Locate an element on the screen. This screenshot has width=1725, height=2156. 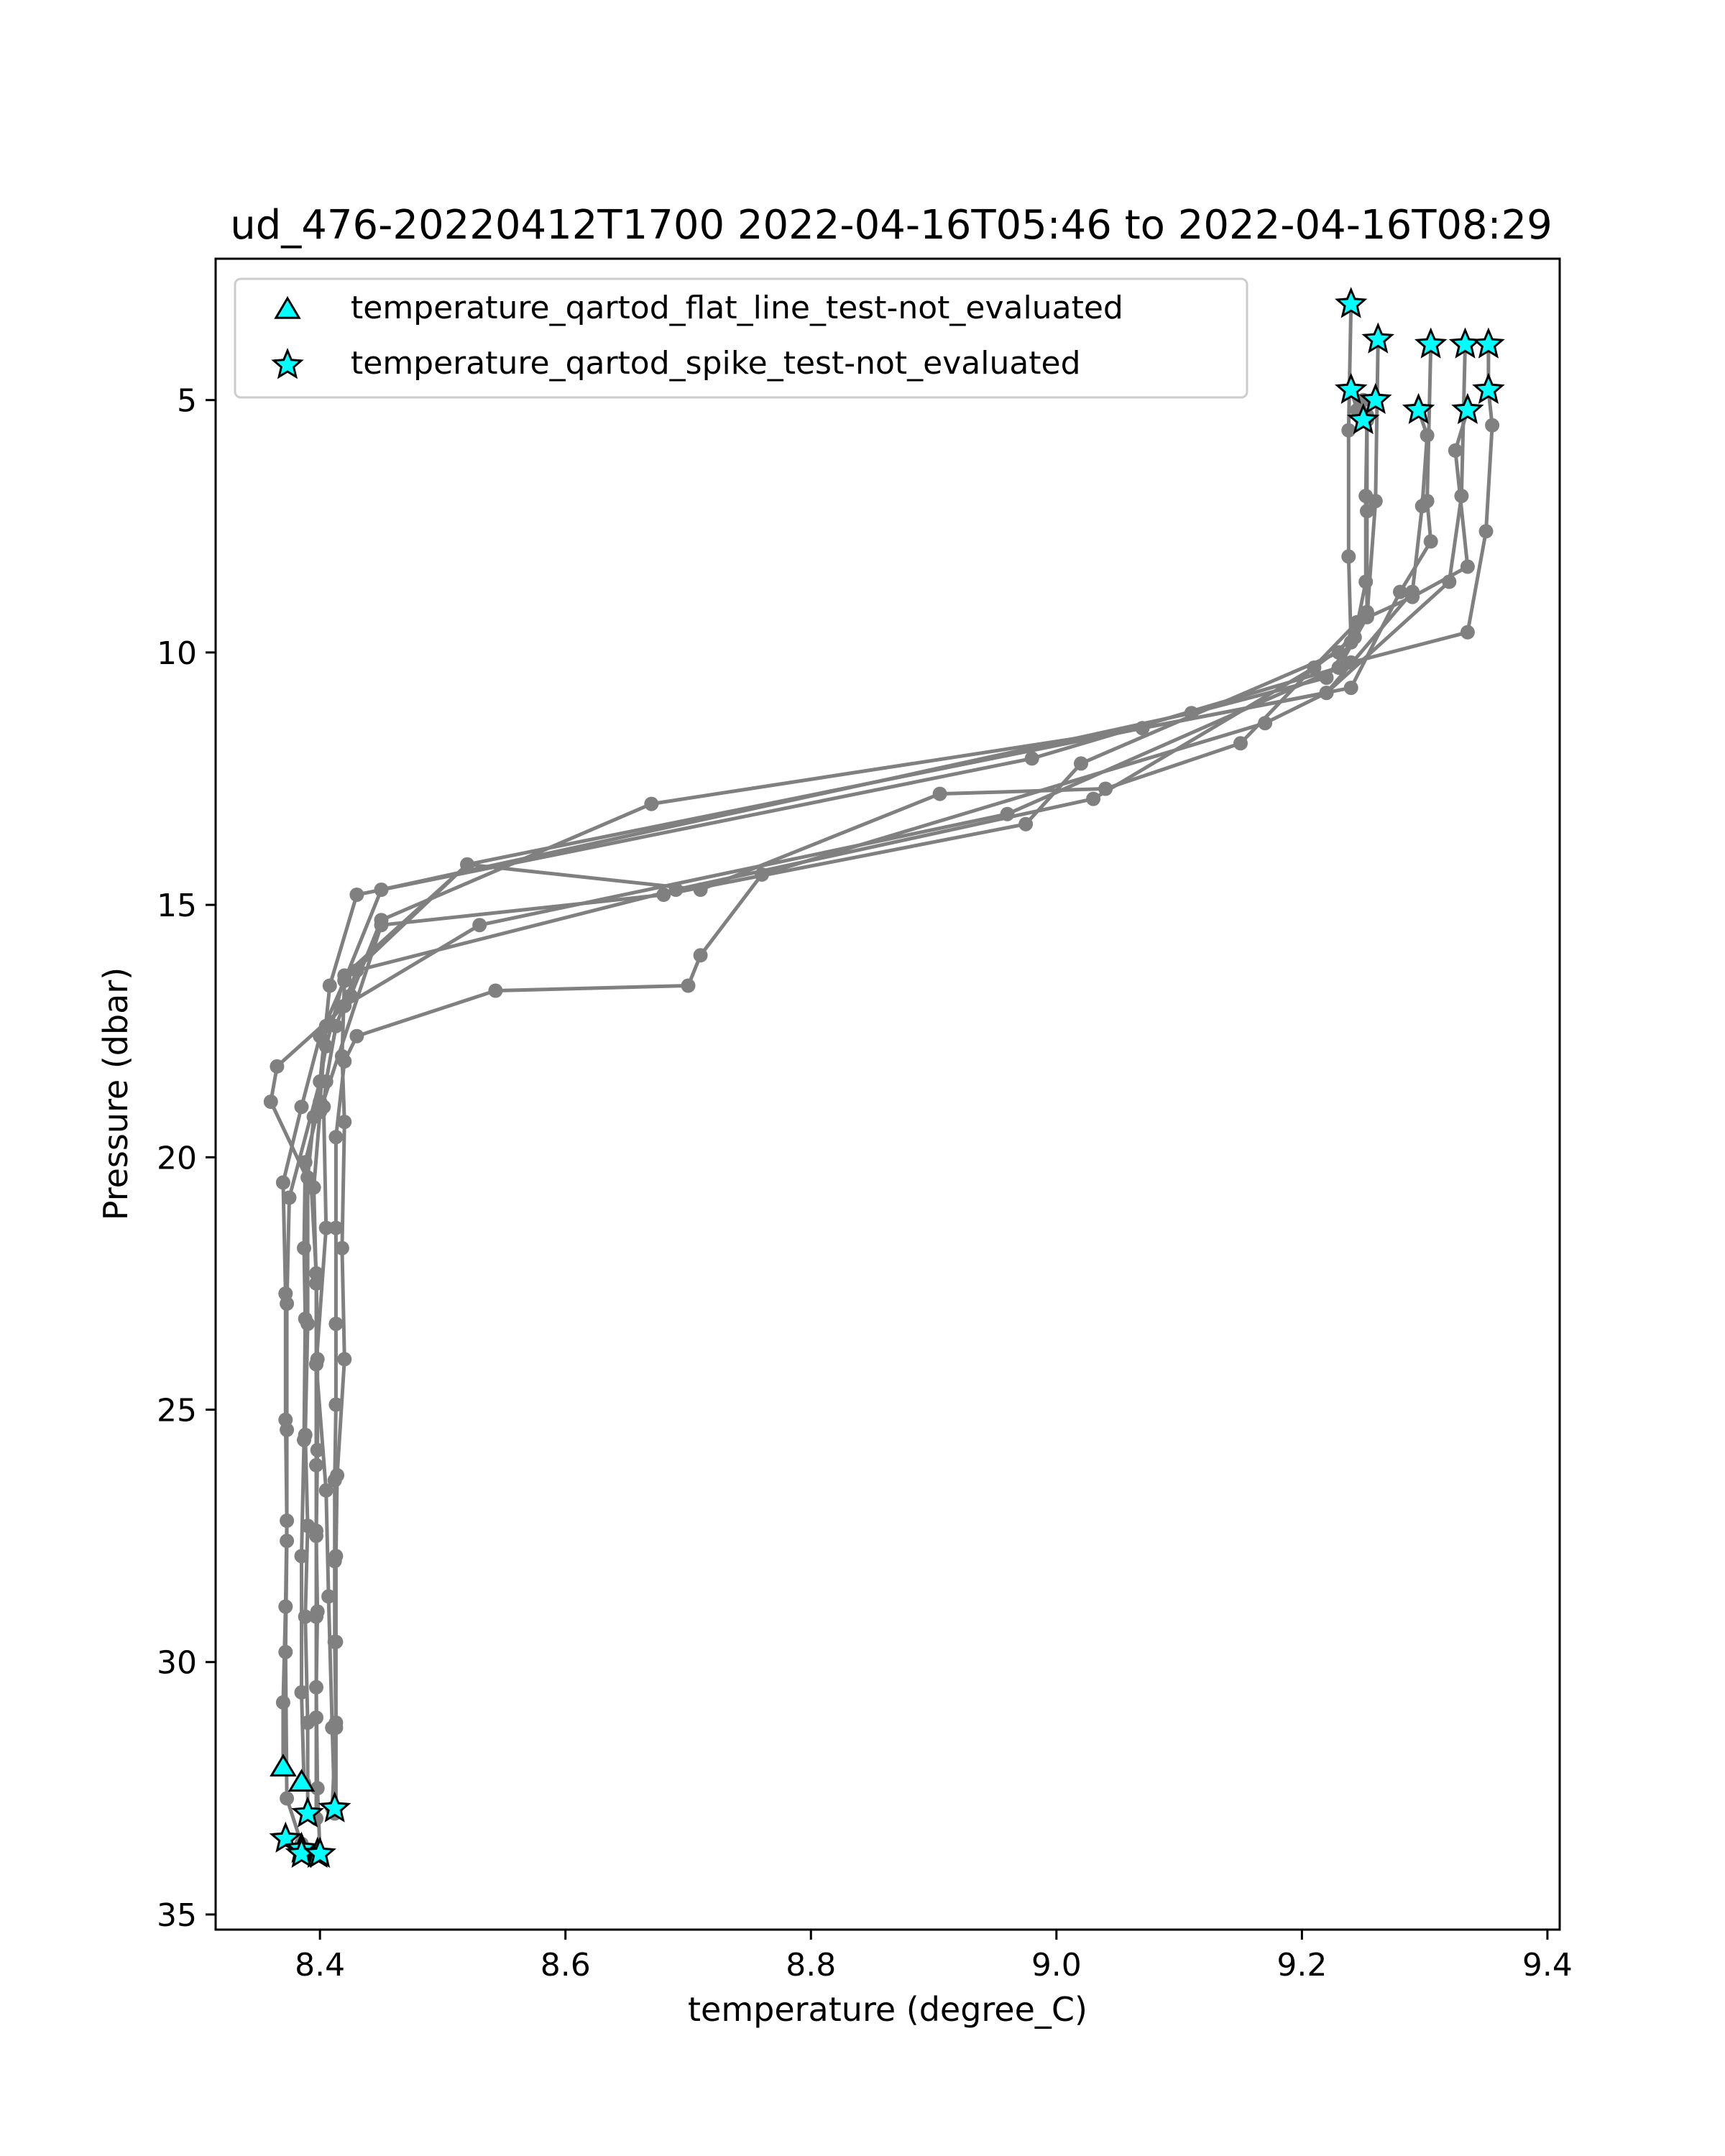
y-tick-label-2: 10 is located at coordinates (177, 653).